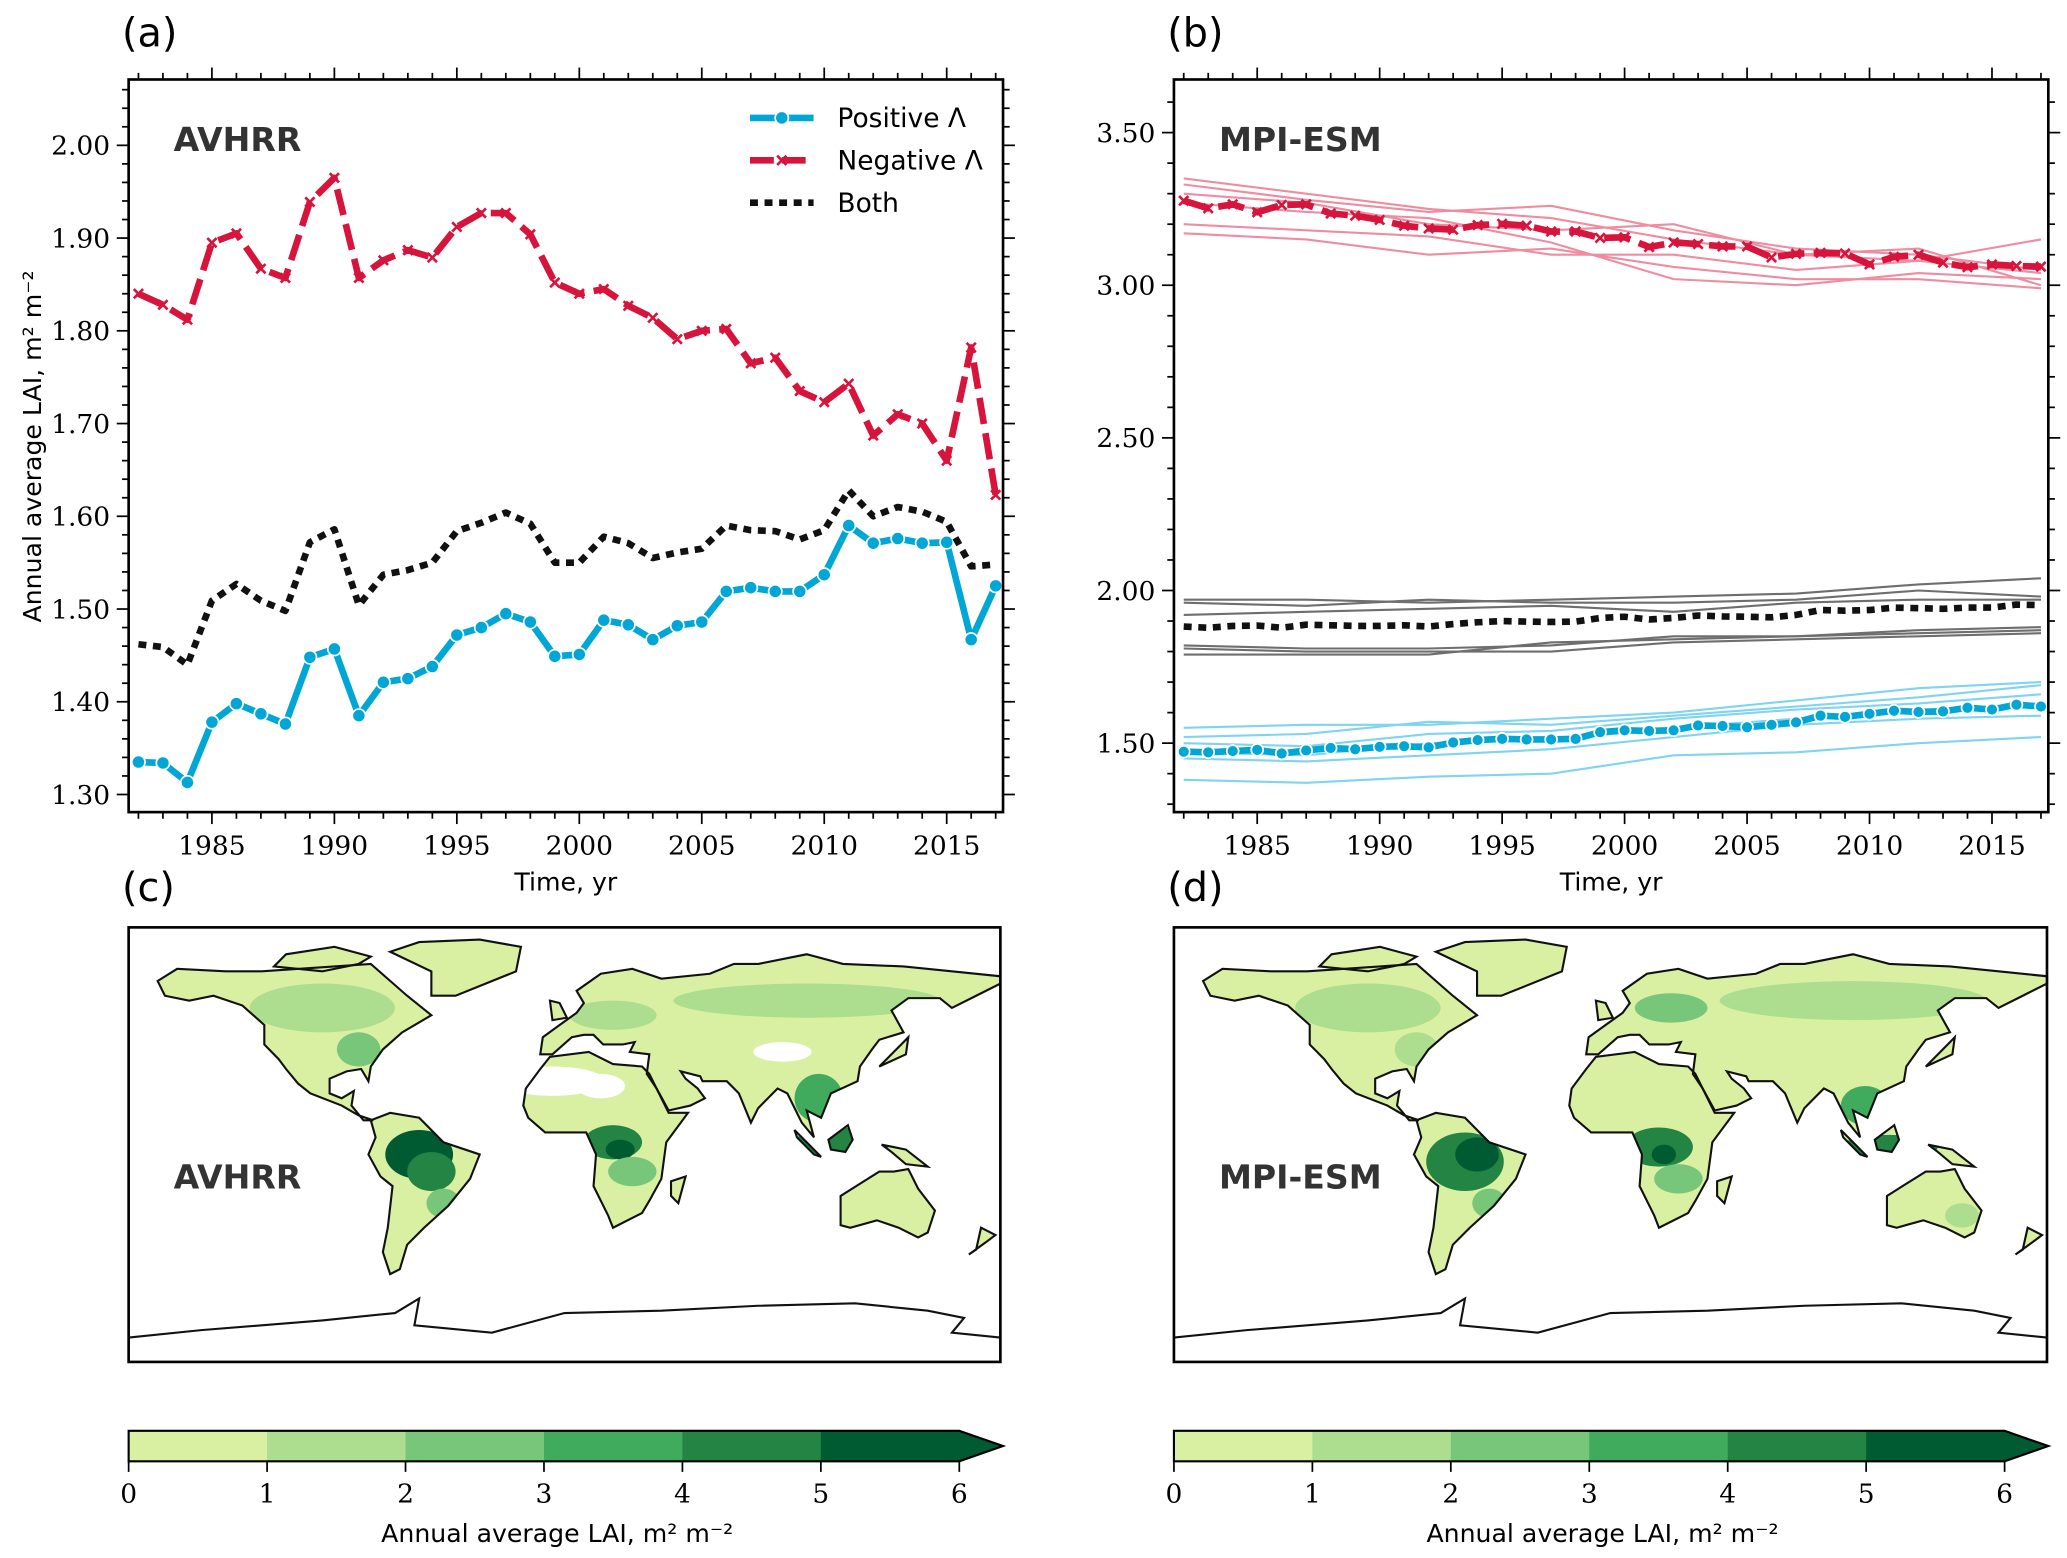 The width and height of the screenshot is (2067, 1558). What do you see at coordinates (1746, 846) in the screenshot?
I see `x-tick-label: 2005` at bounding box center [1746, 846].